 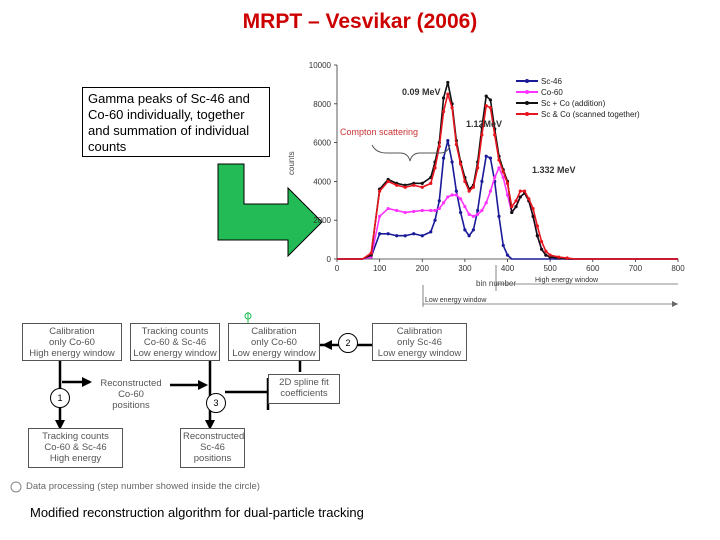 I want to click on x-tick-label: 100, so click(x=380, y=268).